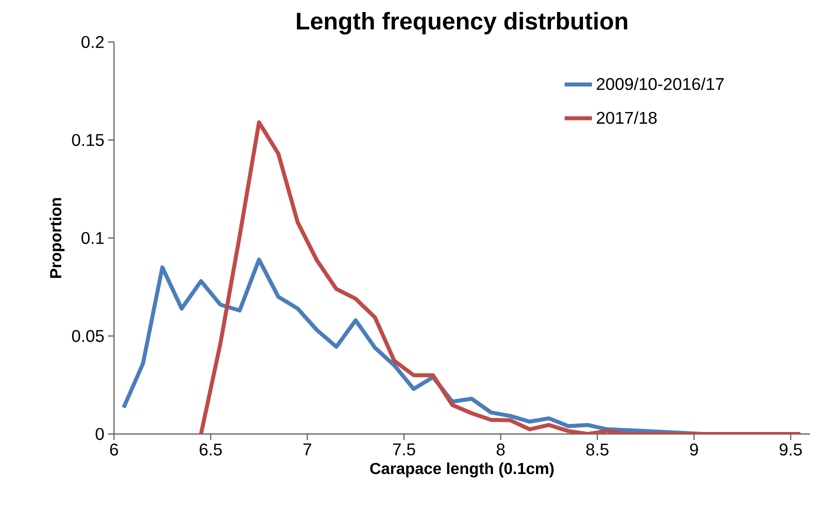 The image size is (818, 523). Describe the element at coordinates (211, 450) in the screenshot. I see `x-tick-label: 6.5` at that location.